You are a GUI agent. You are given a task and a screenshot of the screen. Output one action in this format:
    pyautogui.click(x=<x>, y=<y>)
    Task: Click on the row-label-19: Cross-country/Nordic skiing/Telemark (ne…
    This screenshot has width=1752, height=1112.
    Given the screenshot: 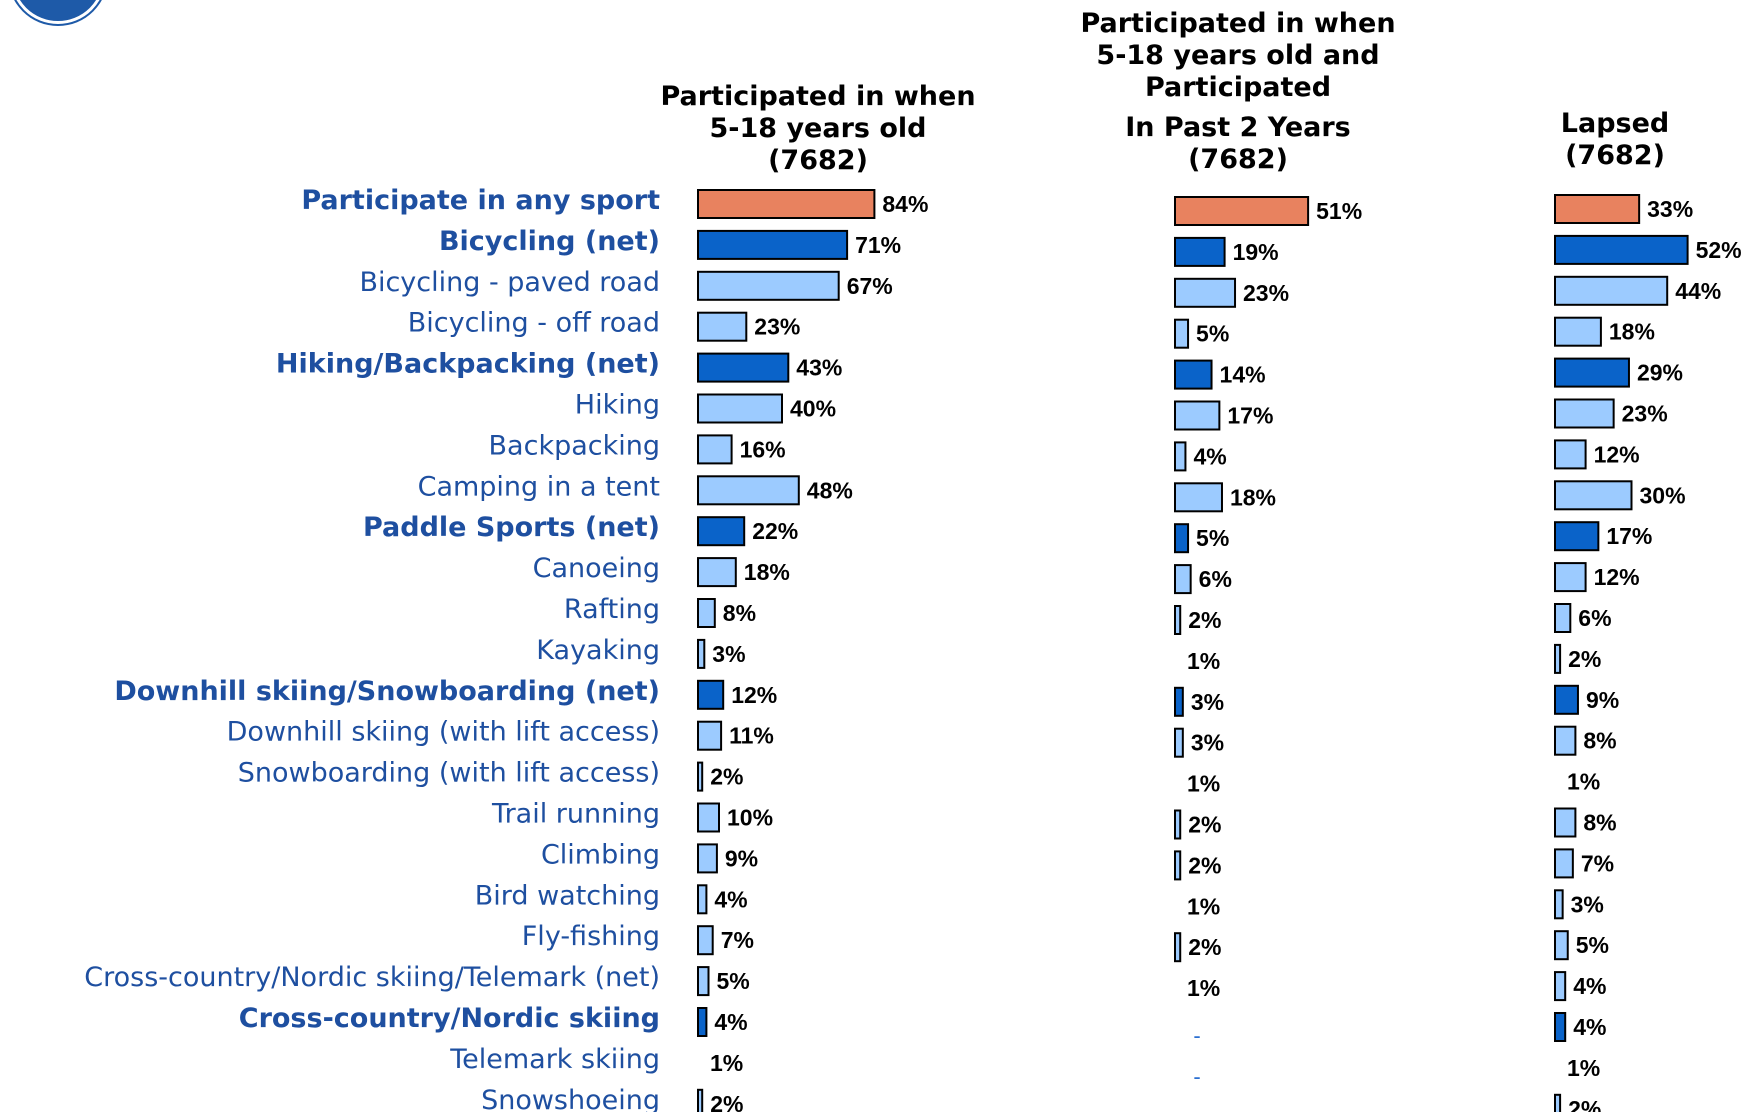 What is the action you would take?
    pyautogui.click(x=372, y=977)
    